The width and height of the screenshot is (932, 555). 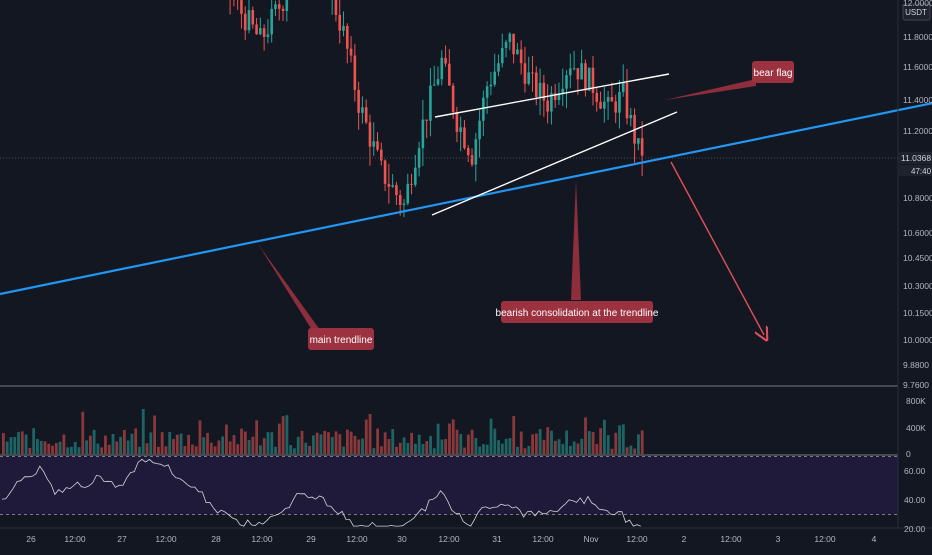 What do you see at coordinates (917, 100) in the screenshot?
I see `price-tick-label: 11.4000` at bounding box center [917, 100].